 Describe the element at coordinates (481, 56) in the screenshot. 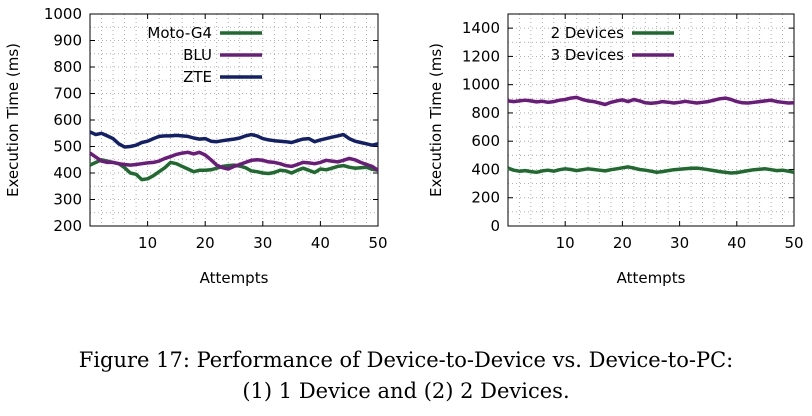

I see `y-tick-label: 1200` at that location.